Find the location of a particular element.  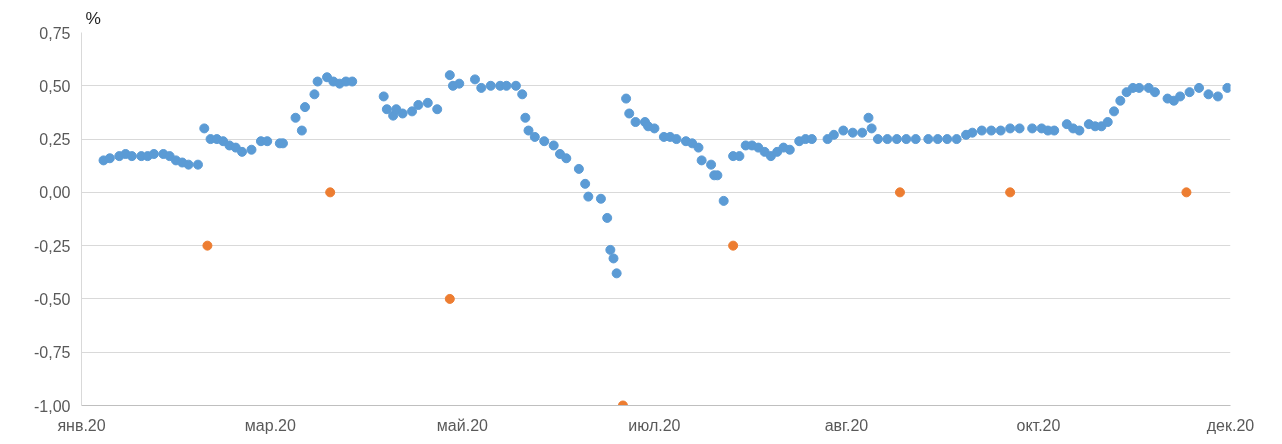

x-tick-label: май.20 is located at coordinates (462, 425).